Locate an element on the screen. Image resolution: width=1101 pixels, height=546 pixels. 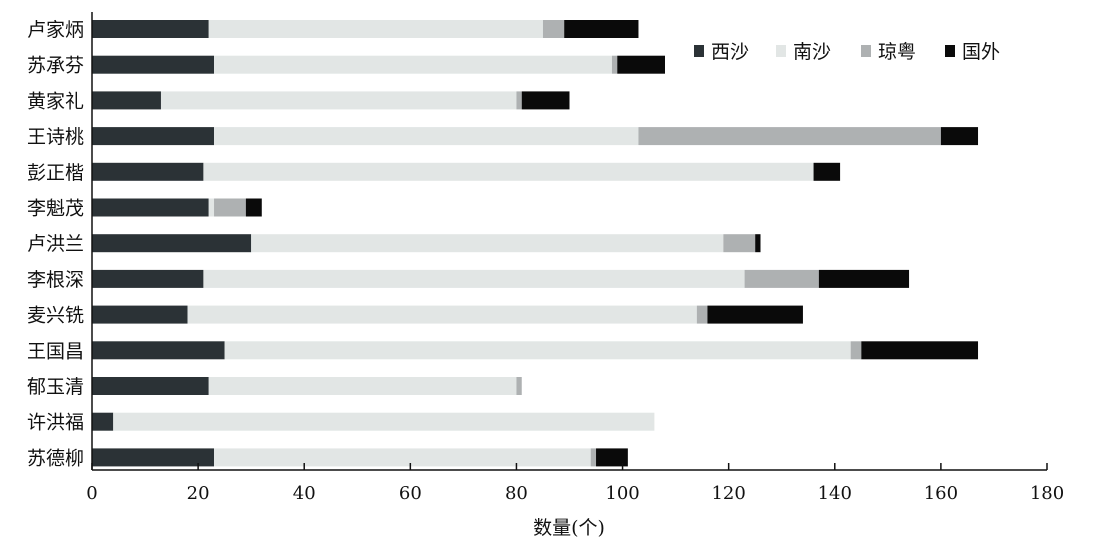
category-label: 苏承芬 is located at coordinates (55, 66).